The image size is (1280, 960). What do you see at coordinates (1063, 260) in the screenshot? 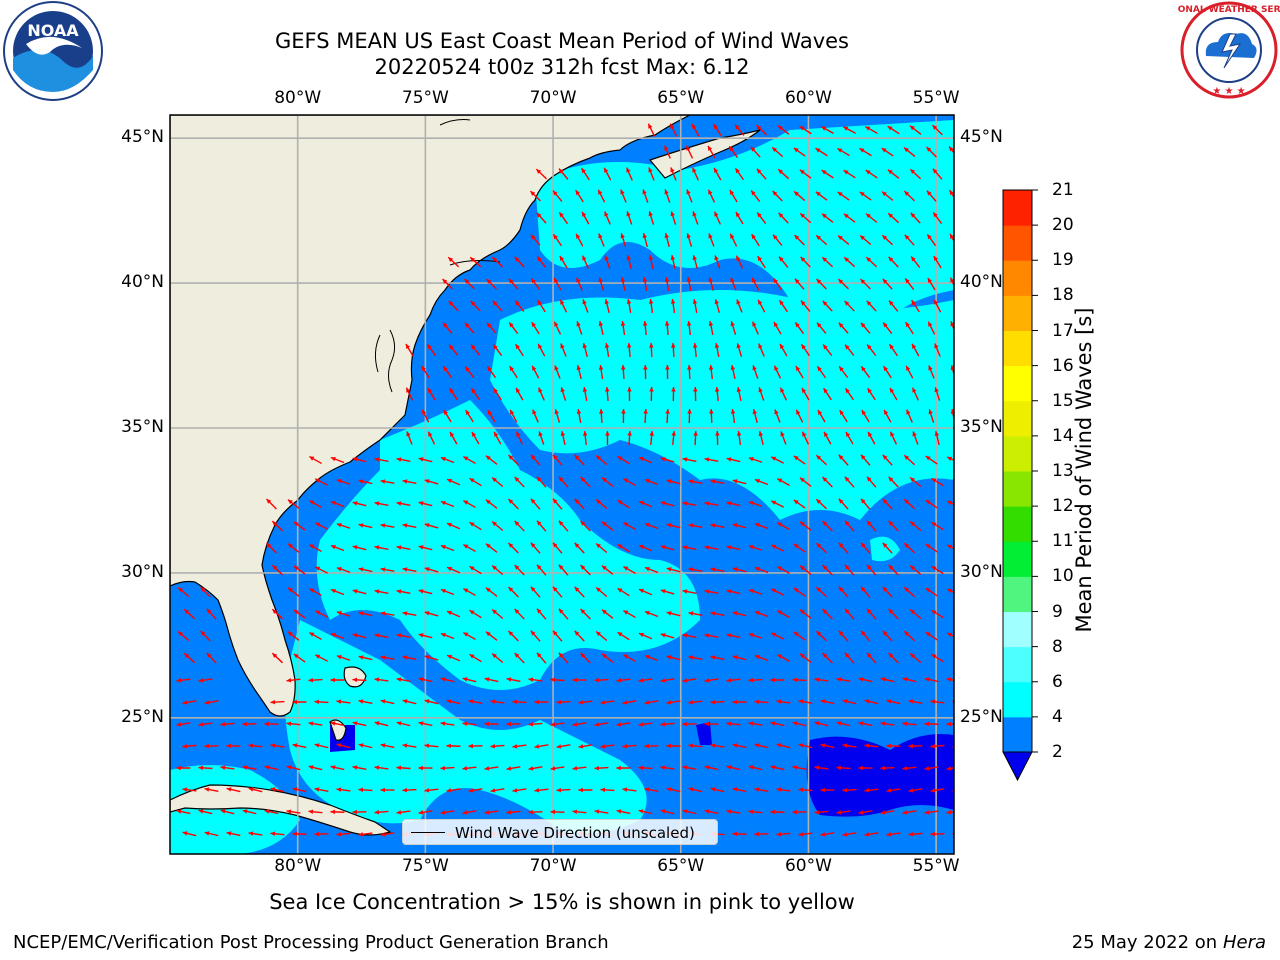
I see `colorbar-tick-label: 19` at bounding box center [1063, 260].